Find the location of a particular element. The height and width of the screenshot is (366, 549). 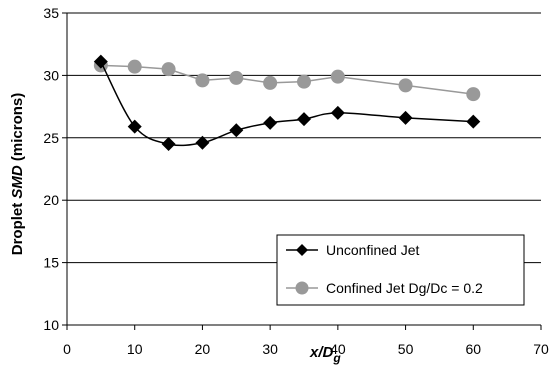

x-tick-label-20: 20 is located at coordinates (203, 349).